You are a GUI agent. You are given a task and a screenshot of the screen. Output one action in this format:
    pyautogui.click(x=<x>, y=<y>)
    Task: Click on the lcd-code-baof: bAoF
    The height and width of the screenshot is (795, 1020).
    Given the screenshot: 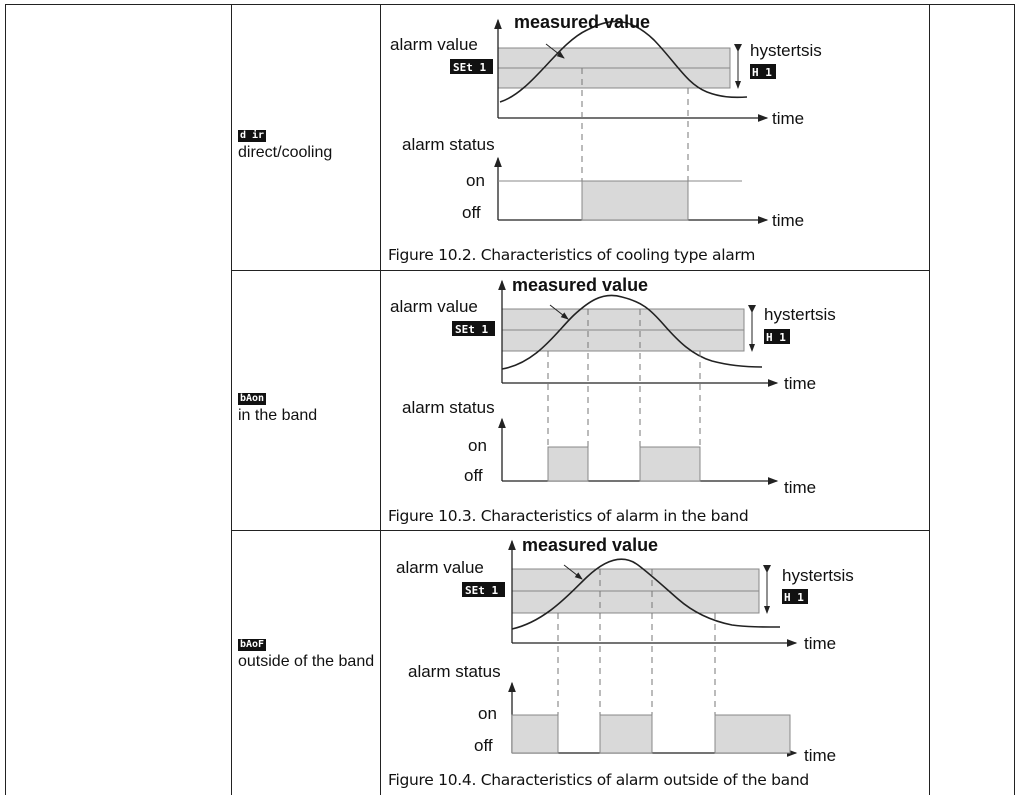 What is the action you would take?
    pyautogui.click(x=252, y=645)
    